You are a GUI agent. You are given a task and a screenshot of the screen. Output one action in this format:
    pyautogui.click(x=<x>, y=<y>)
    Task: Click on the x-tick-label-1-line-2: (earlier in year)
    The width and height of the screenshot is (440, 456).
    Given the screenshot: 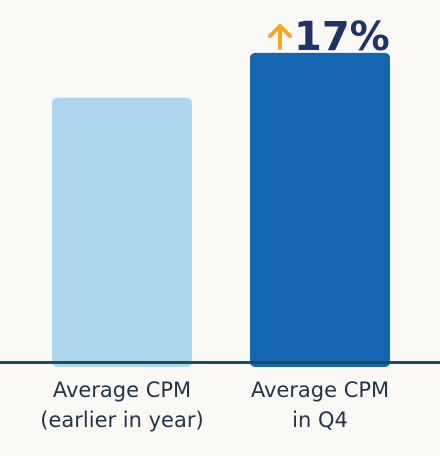 What is the action you would take?
    pyautogui.click(x=121, y=420)
    